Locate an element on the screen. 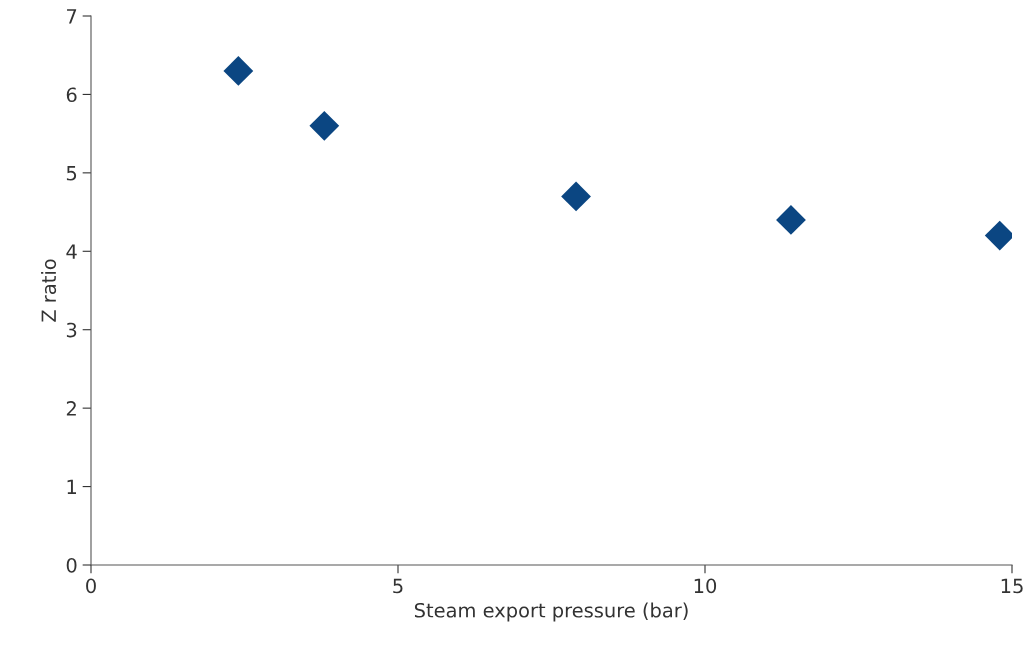 Image resolution: width=1031 pixels, height=654 pixels. y-axis-title: Z ratio is located at coordinates (49, 290).